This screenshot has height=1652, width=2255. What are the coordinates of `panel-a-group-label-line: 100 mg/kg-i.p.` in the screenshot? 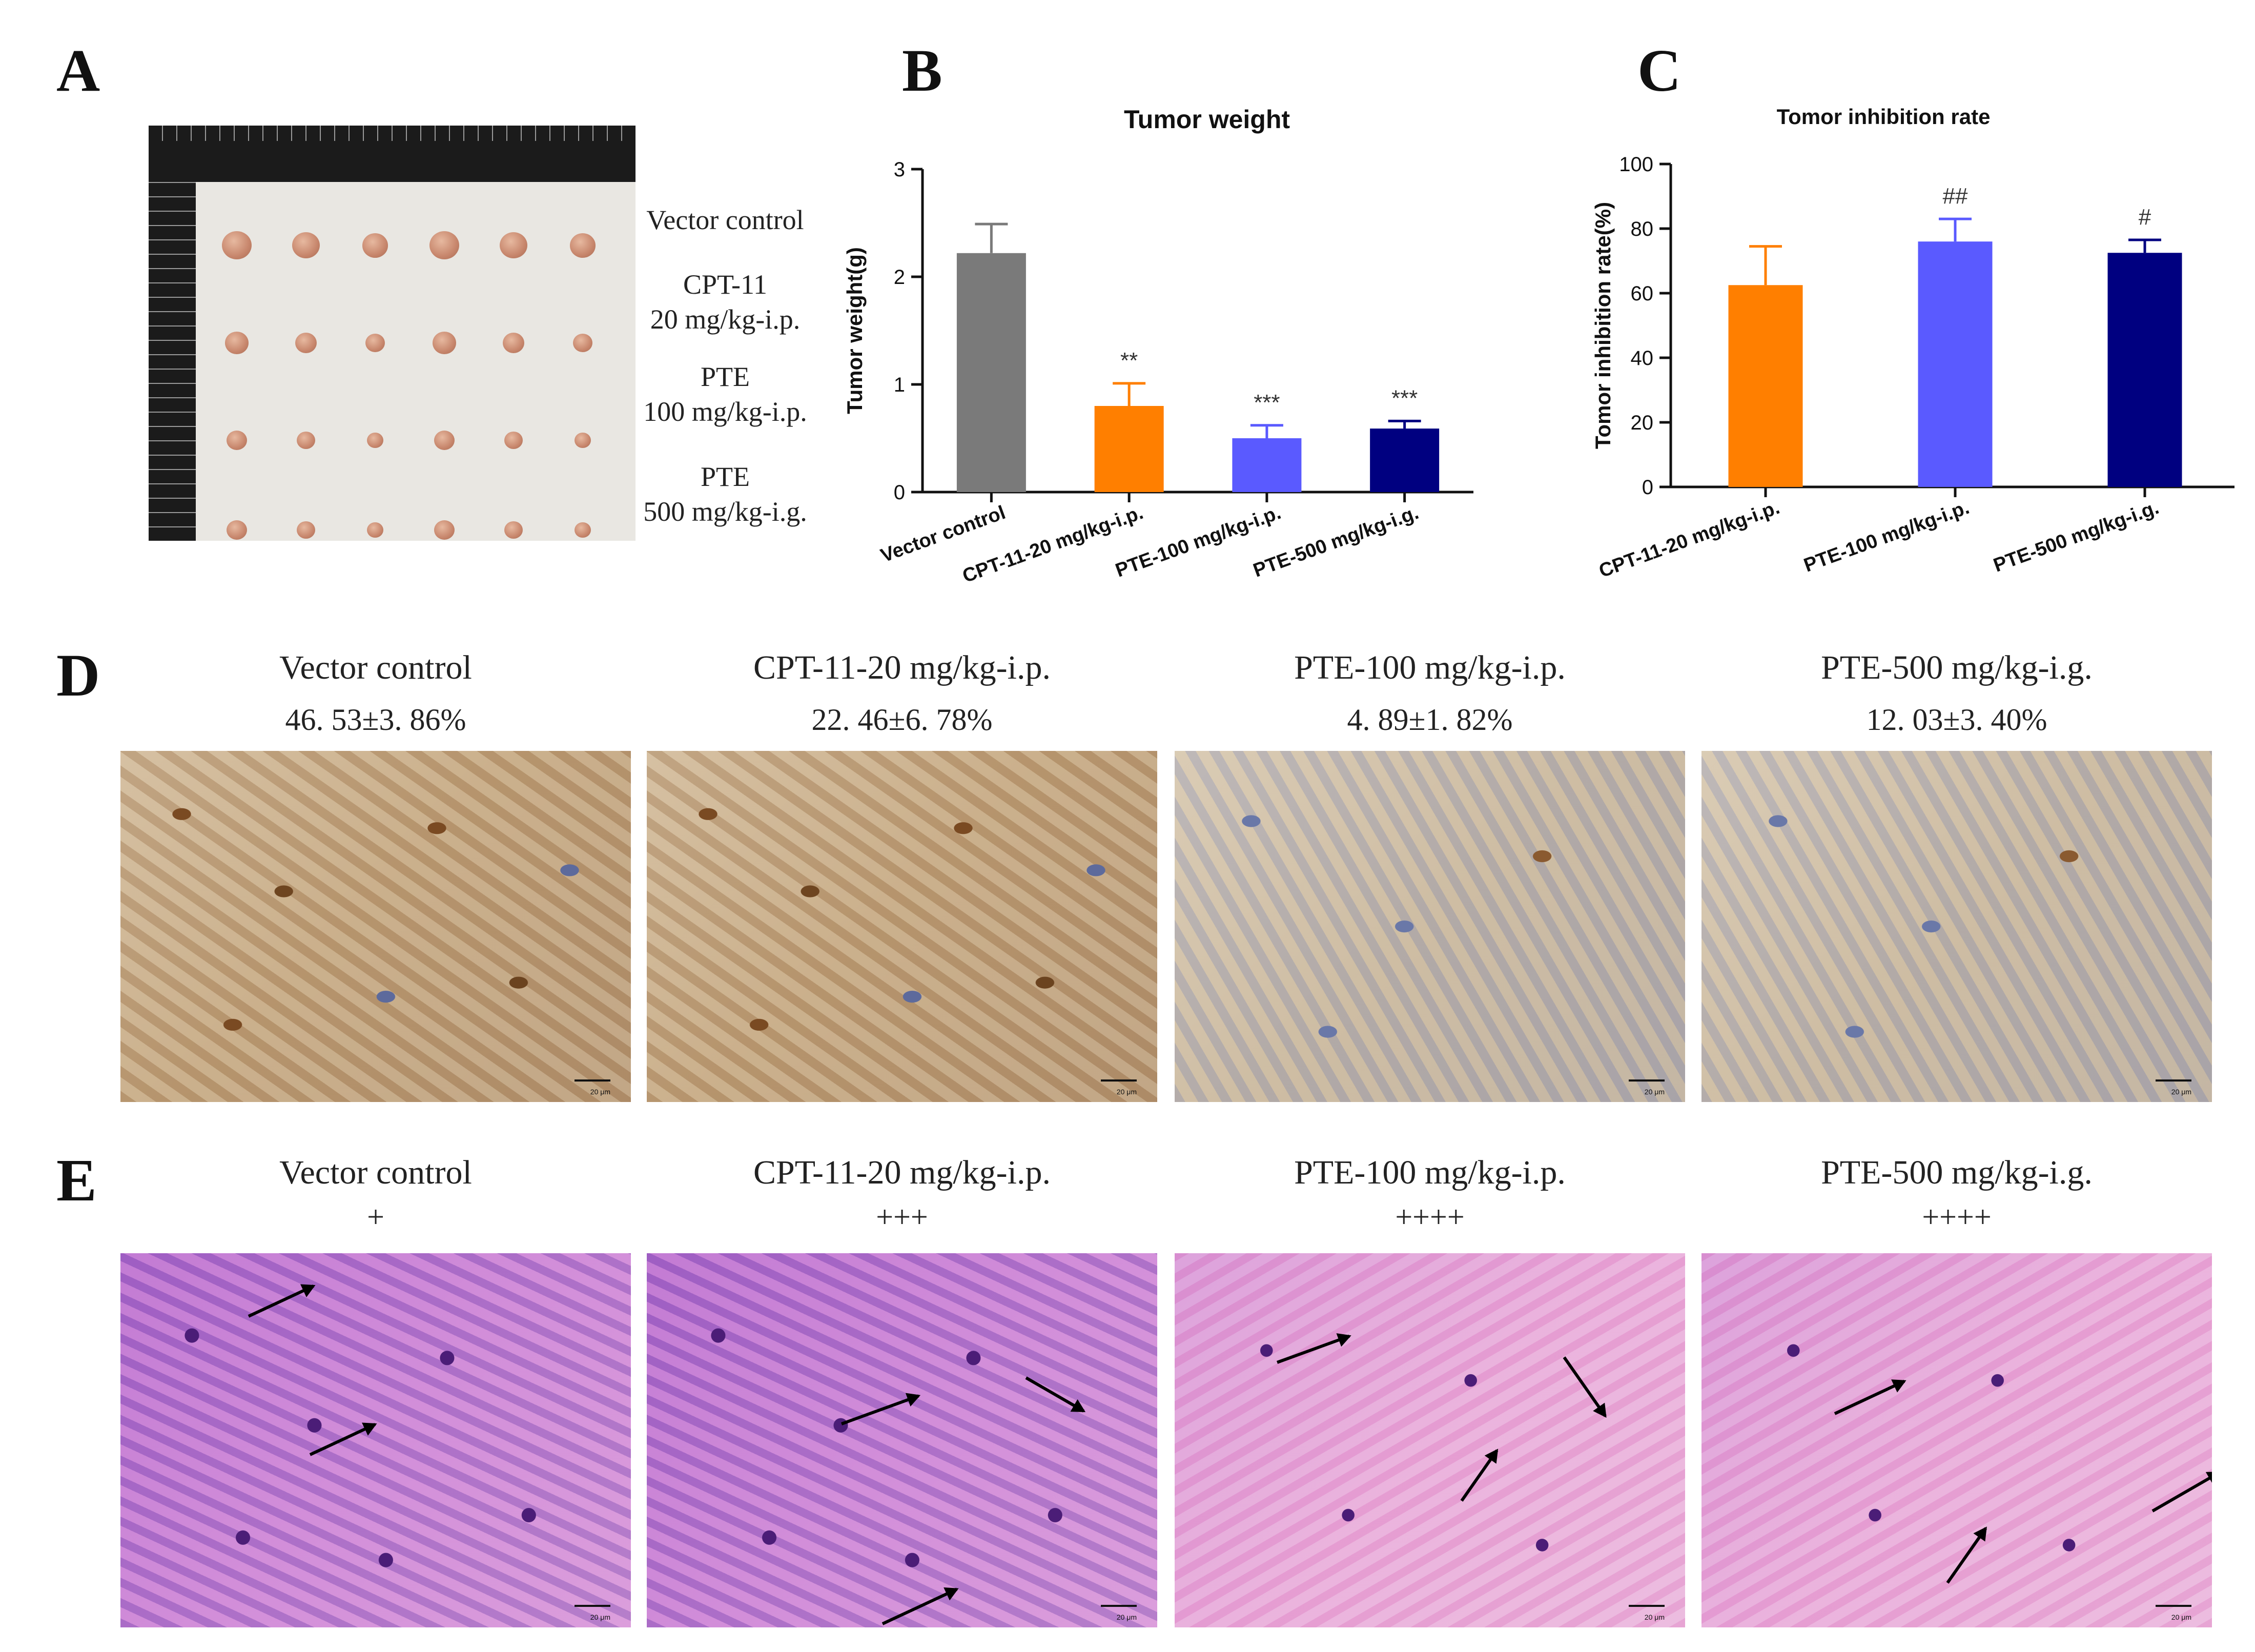 It's located at (725, 412).